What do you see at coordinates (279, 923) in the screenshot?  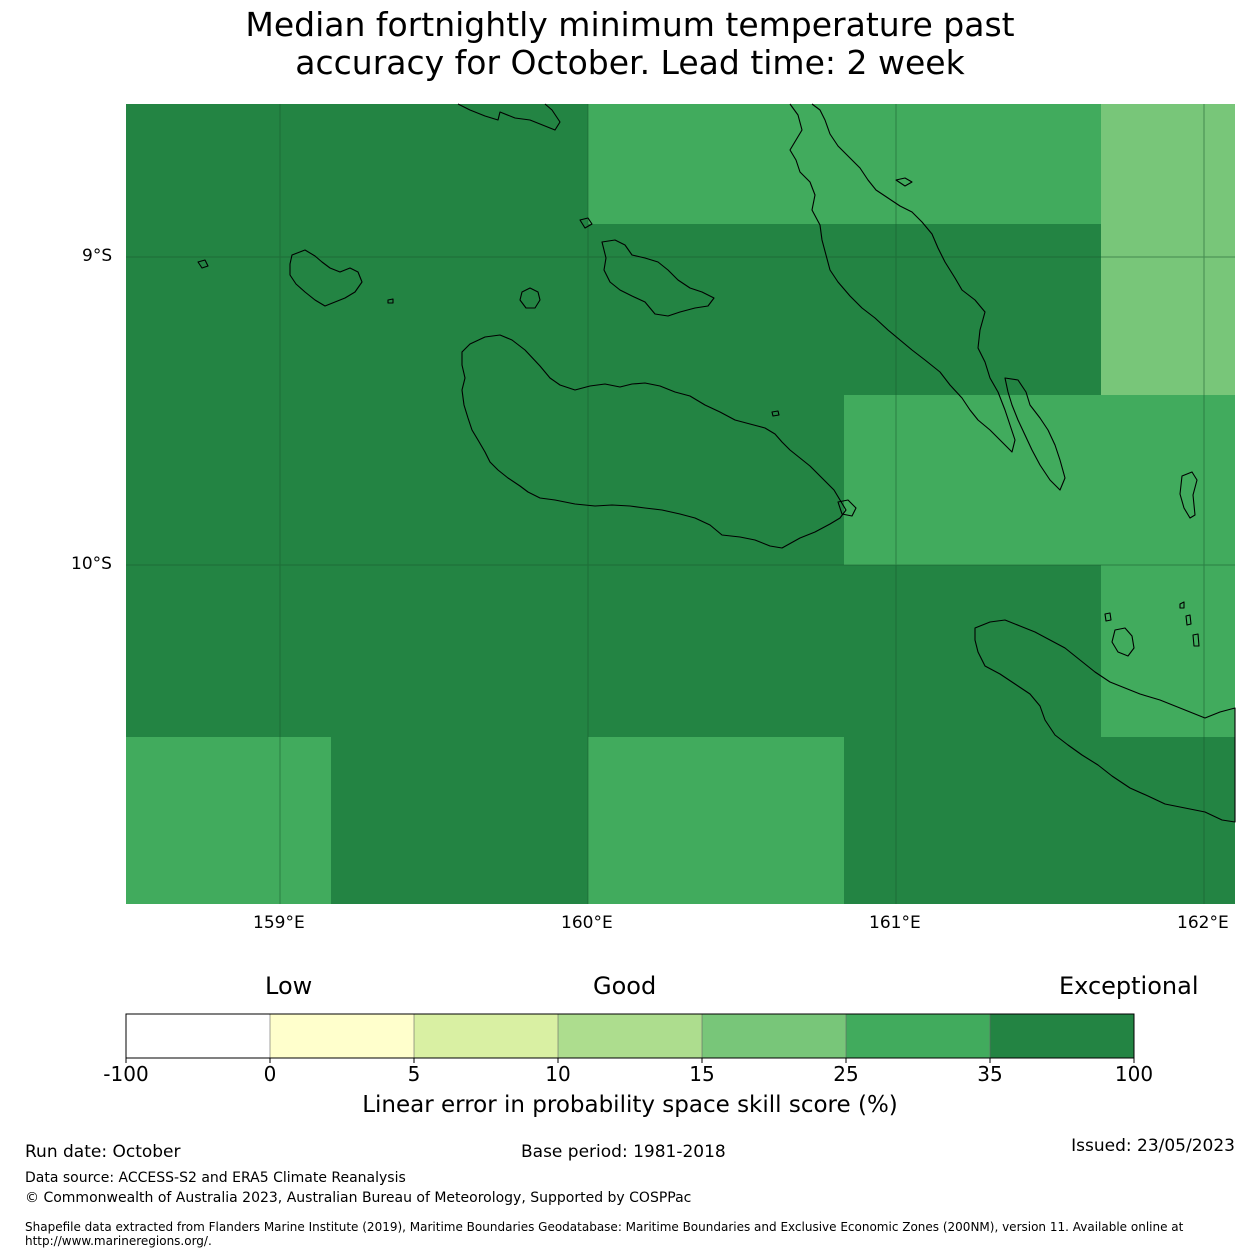 I see `lon-label-159e: 159°E` at bounding box center [279, 923].